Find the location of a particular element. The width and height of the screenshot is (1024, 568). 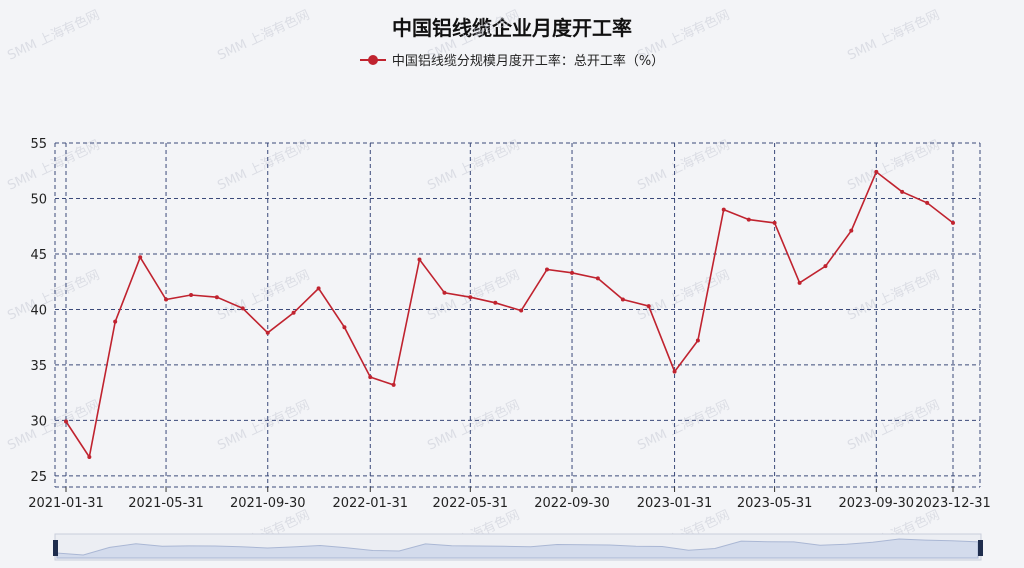

zoom-preview is located at coordinates (517, 548).